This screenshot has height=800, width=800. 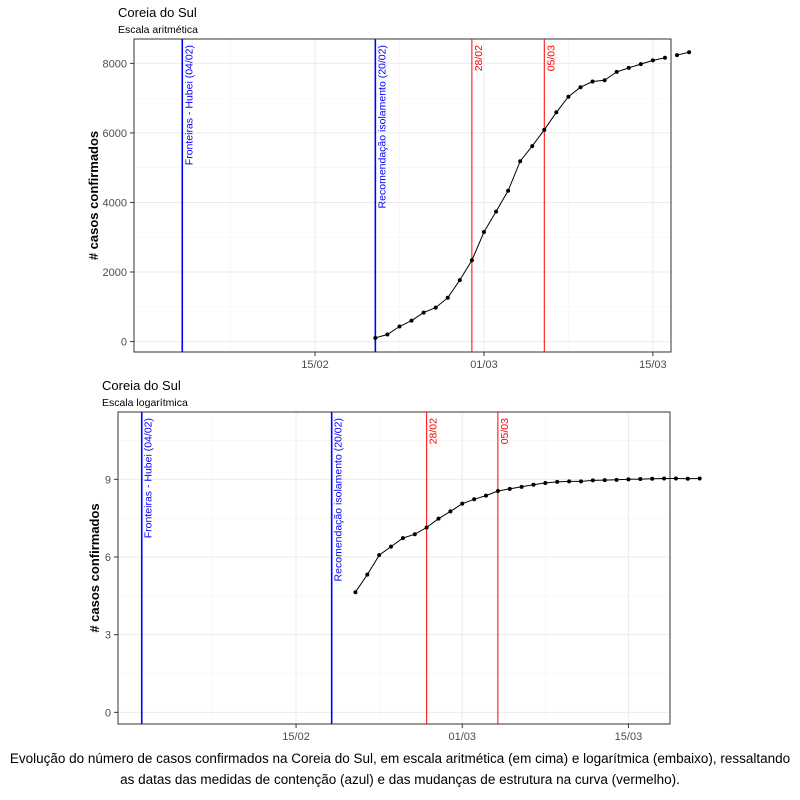 What do you see at coordinates (479, 58) in the screenshot?
I see `panel1-vline-label: 28/02` at bounding box center [479, 58].